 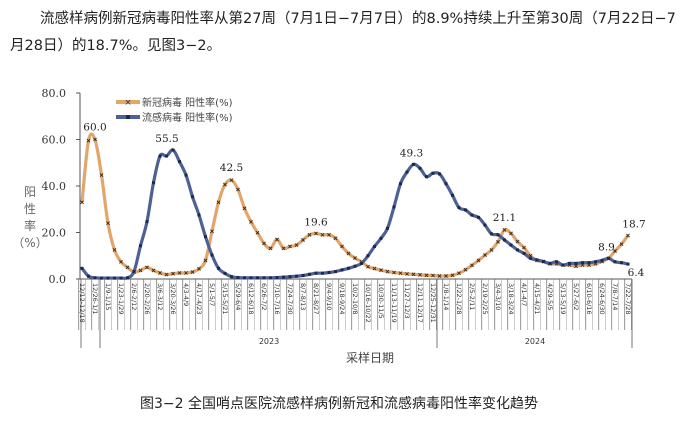 What do you see at coordinates (628, 299) in the screenshot?
I see `x-tick-label: 7/22-7/28` at bounding box center [628, 299].